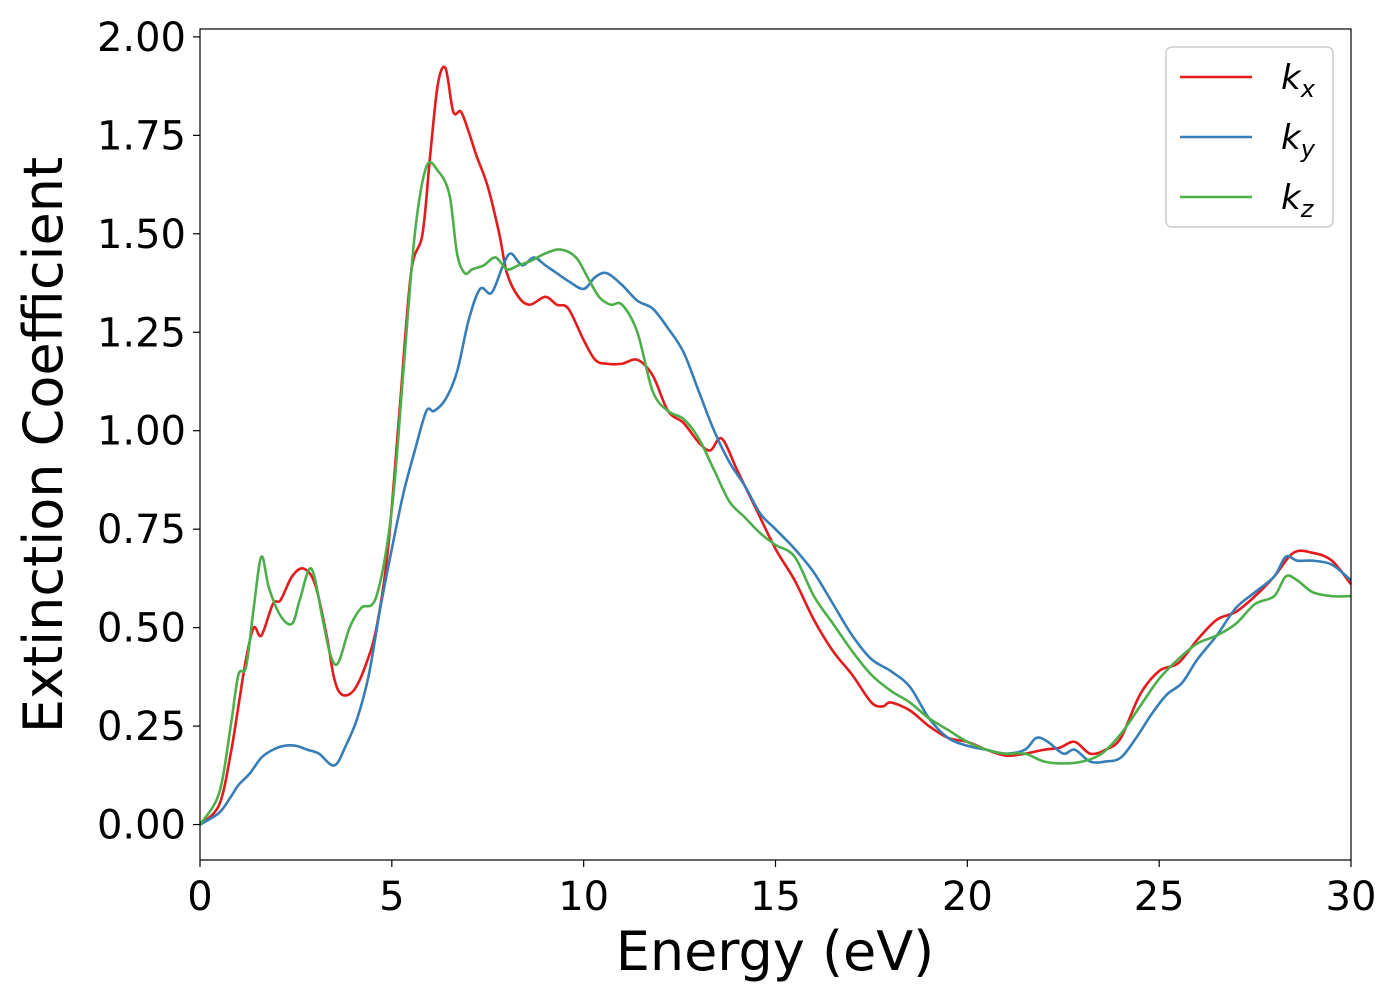 The height and width of the screenshot is (1000, 1400). I want to click on y-tick-label: 0.00, so click(141, 826).